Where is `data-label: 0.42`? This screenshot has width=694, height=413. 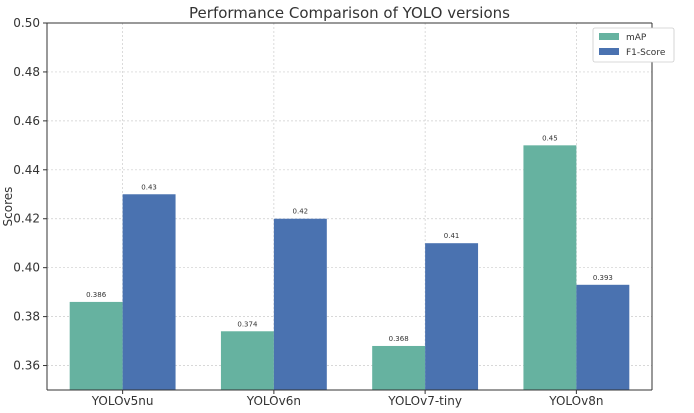
data-label: 0.42 is located at coordinates (301, 212).